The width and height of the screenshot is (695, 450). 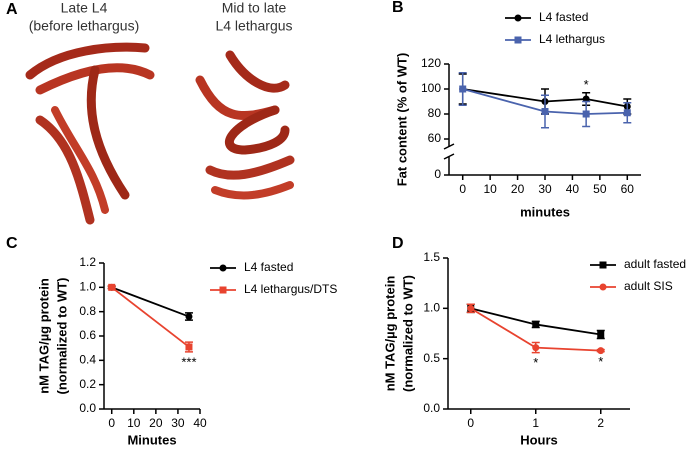 What do you see at coordinates (535, 423) in the screenshot?
I see `x-tick-label: 1` at bounding box center [535, 423].